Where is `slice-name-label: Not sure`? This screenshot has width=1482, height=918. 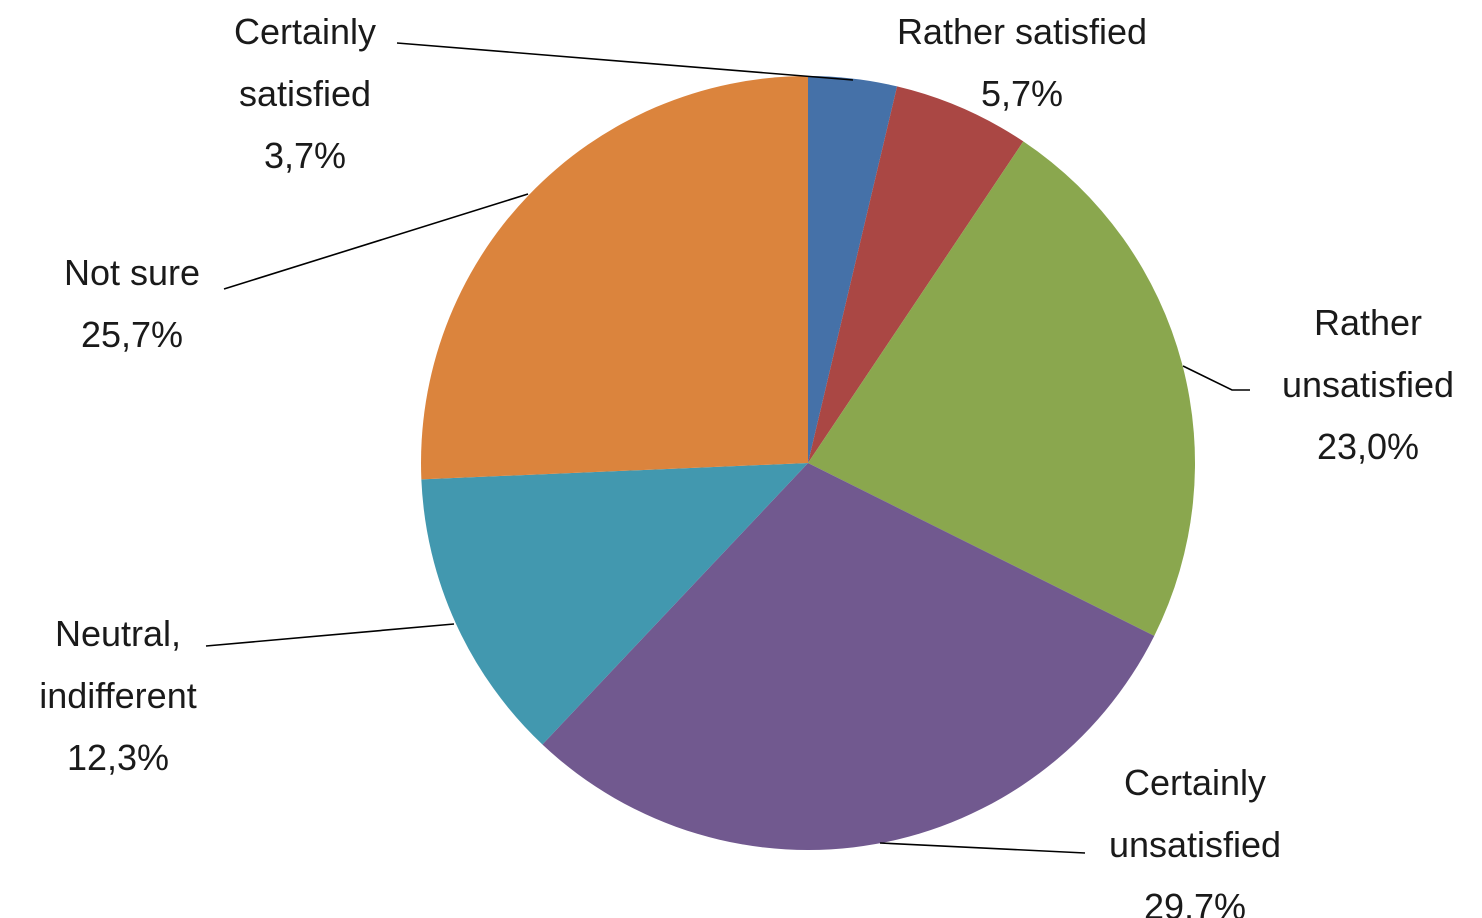 slice-name-label: Not sure is located at coordinates (132, 272).